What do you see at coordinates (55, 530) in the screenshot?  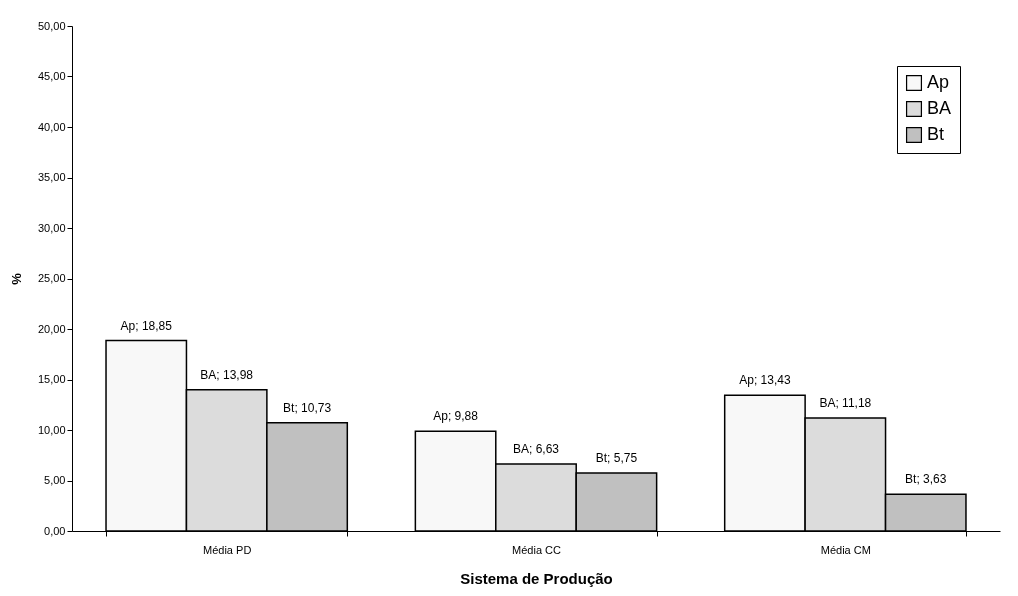 I see `y-tick-label: 0,00` at bounding box center [55, 530].